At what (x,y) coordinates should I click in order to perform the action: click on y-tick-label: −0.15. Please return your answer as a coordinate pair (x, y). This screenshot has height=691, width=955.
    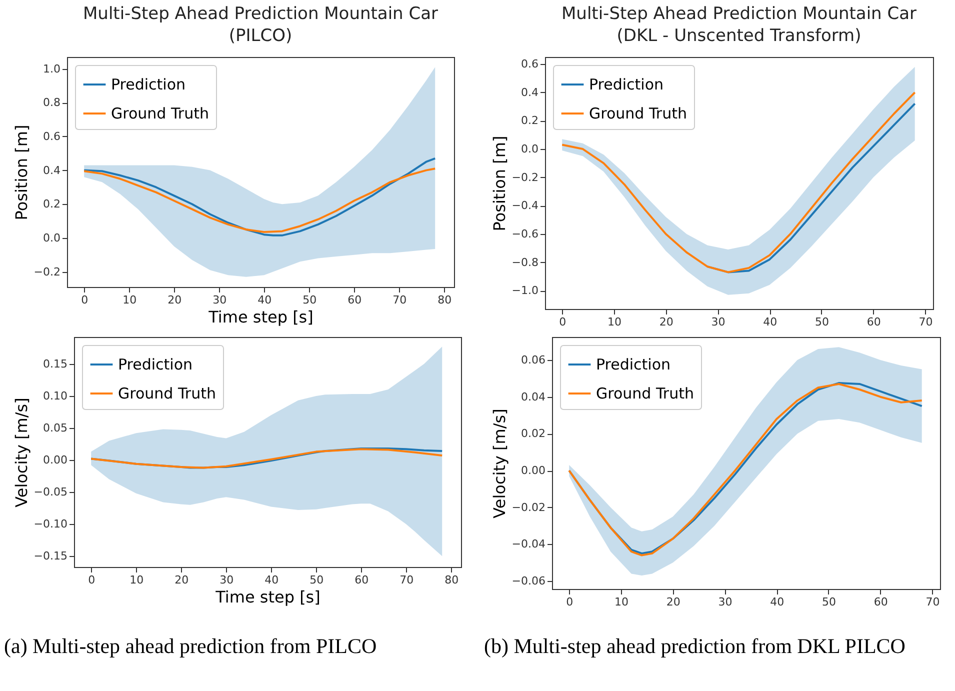
    Looking at the image, I should click on (51, 556).